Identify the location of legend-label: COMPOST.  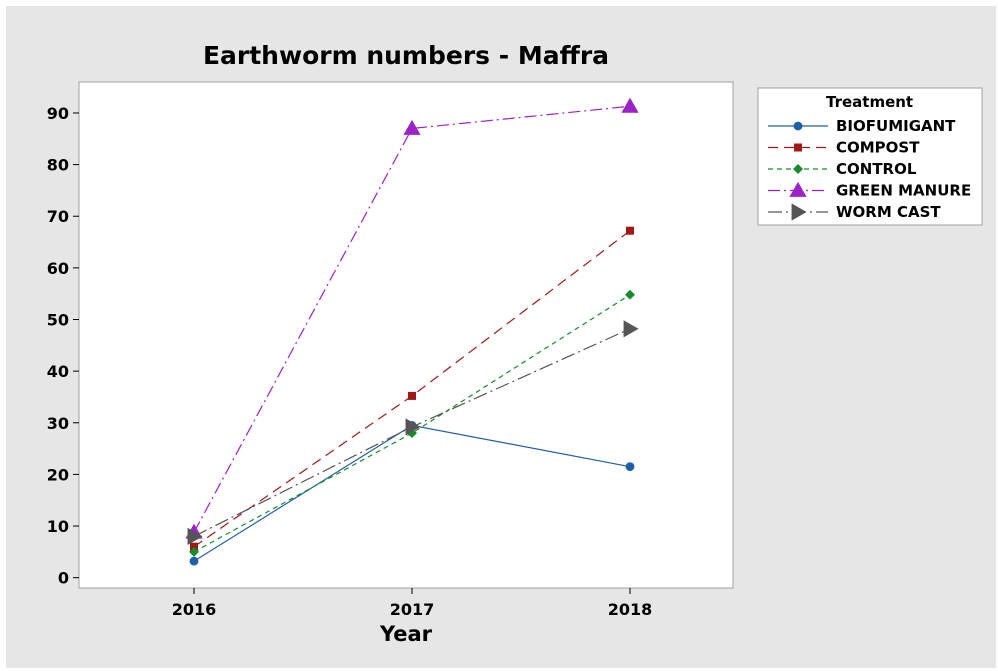
(878, 148).